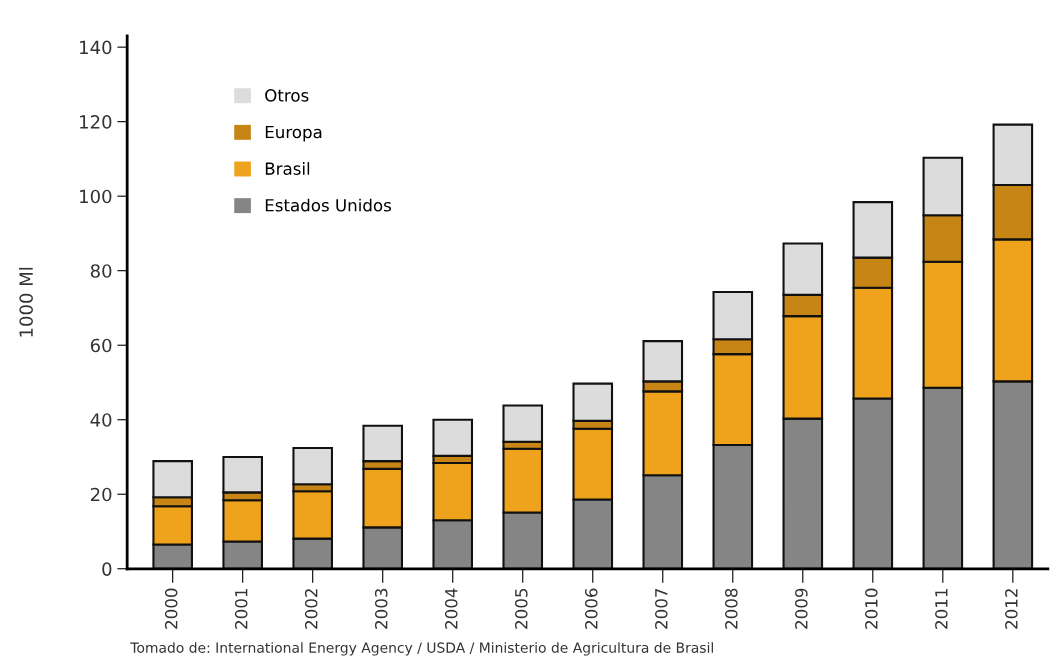  Describe the element at coordinates (171, 608) in the screenshot. I see `x-tick-label: 2000` at that location.